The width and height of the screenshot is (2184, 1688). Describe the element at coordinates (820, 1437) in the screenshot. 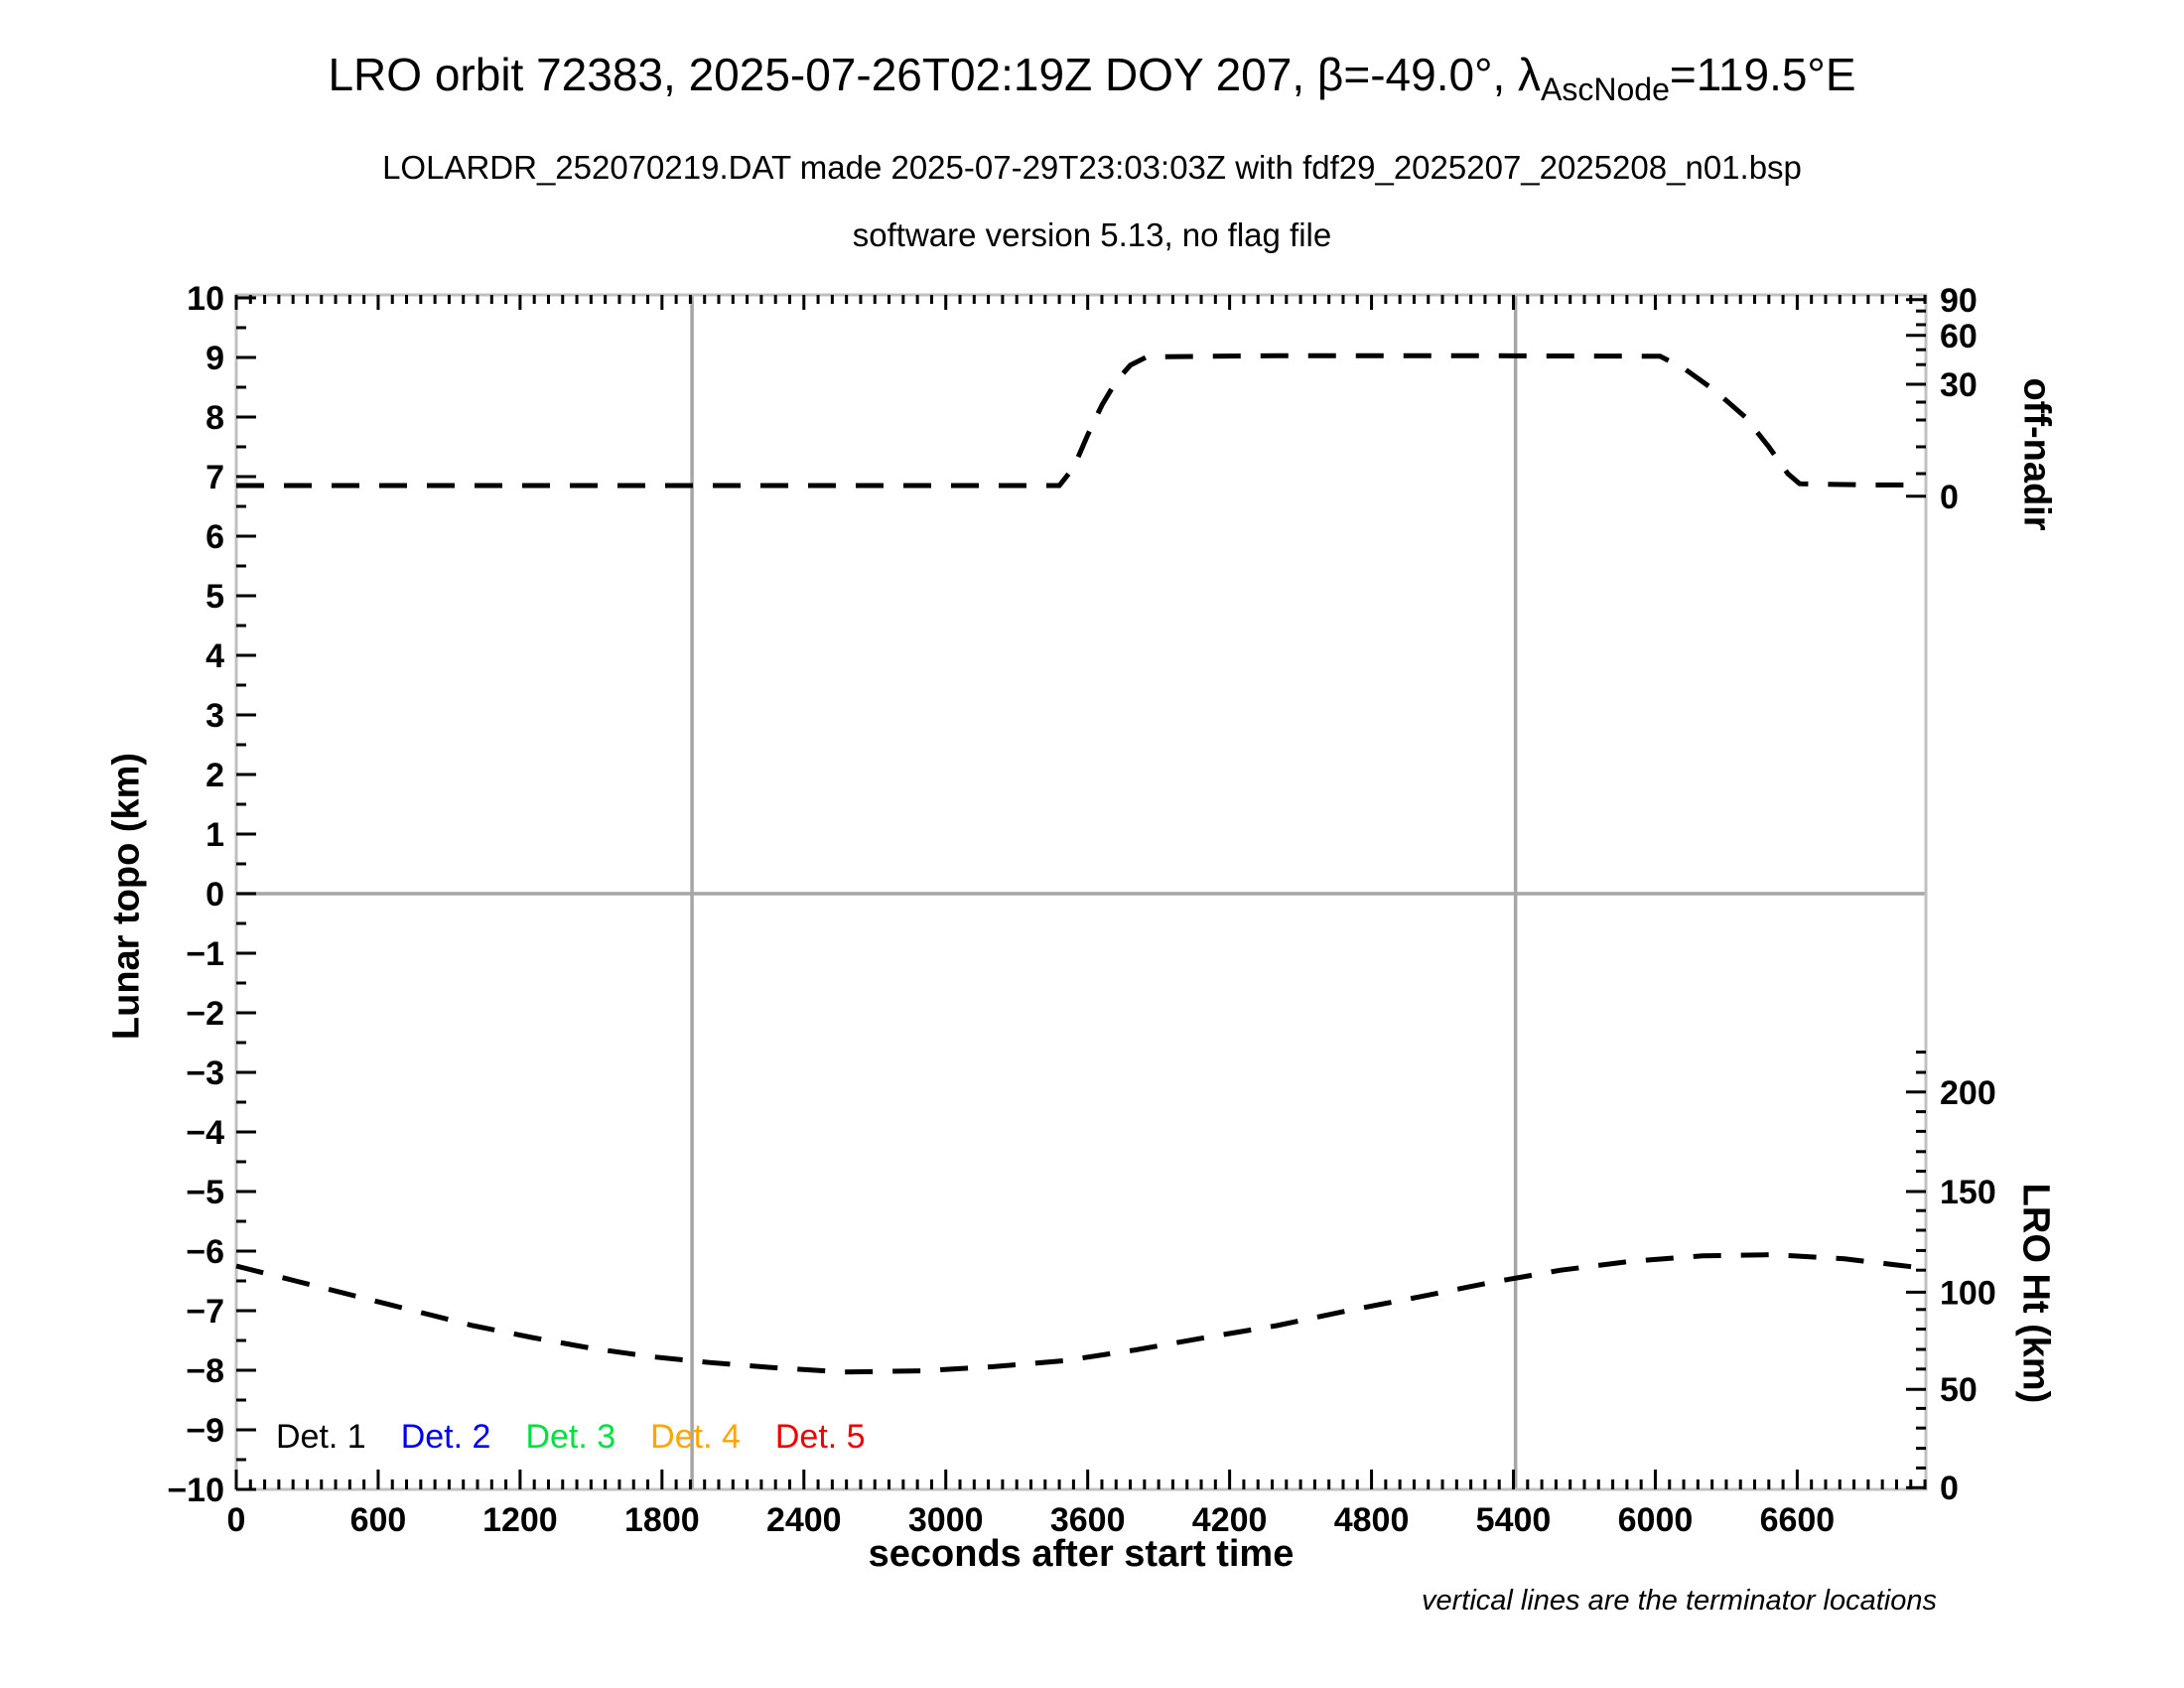

I see `legend-entry-det-5: Det. 5` at that location.